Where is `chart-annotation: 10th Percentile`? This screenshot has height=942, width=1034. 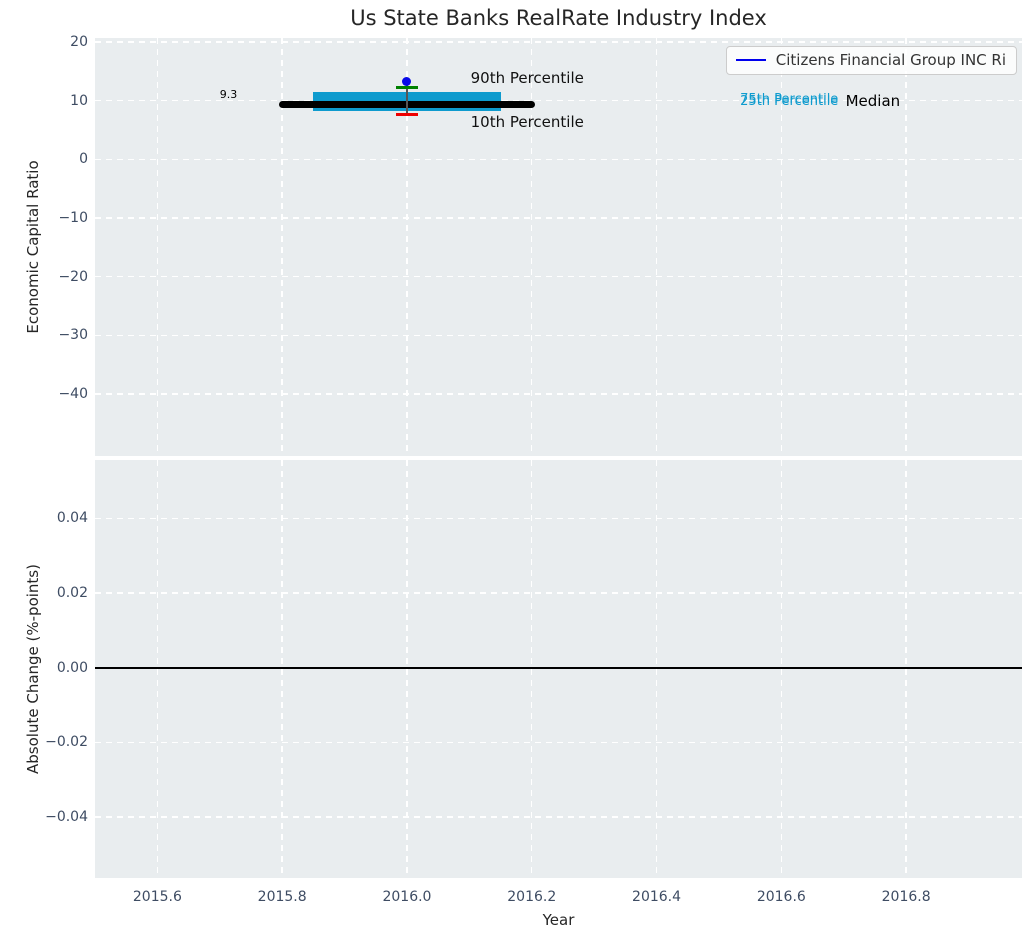
chart-annotation: 10th Percentile is located at coordinates (527, 121).